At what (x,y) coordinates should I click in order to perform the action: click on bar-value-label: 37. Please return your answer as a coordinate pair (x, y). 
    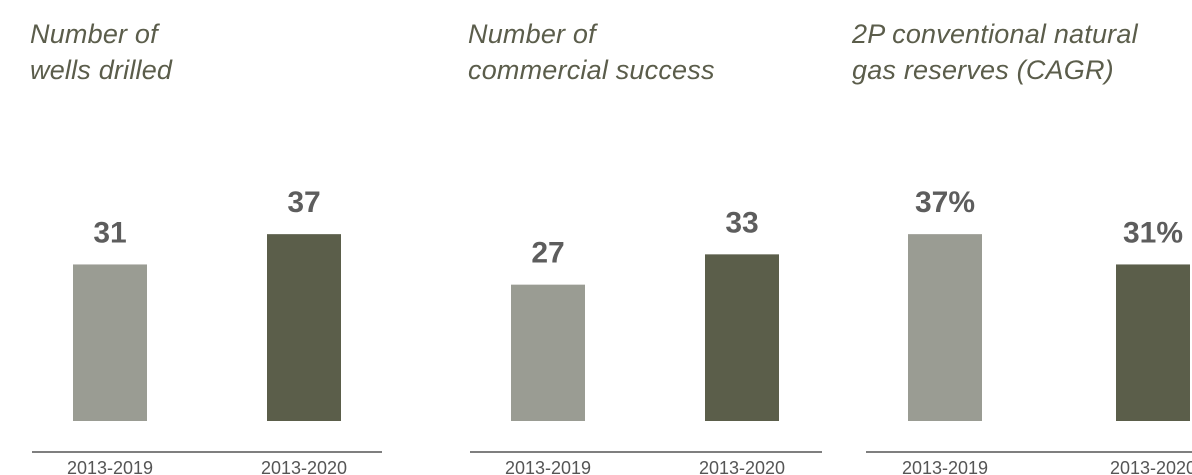
    Looking at the image, I should click on (303, 202).